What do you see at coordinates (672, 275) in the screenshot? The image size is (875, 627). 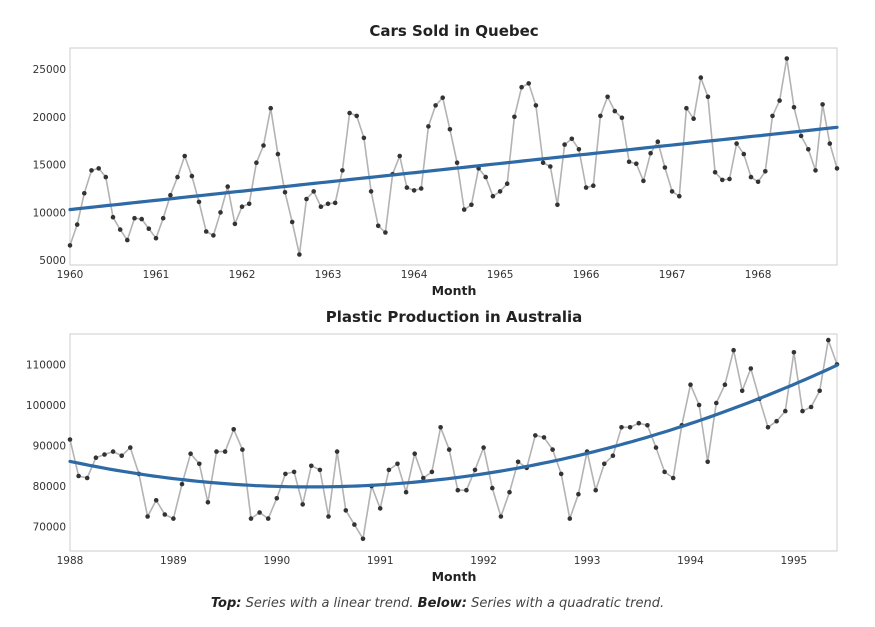 I see `x-tick-label: 1967` at bounding box center [672, 275].